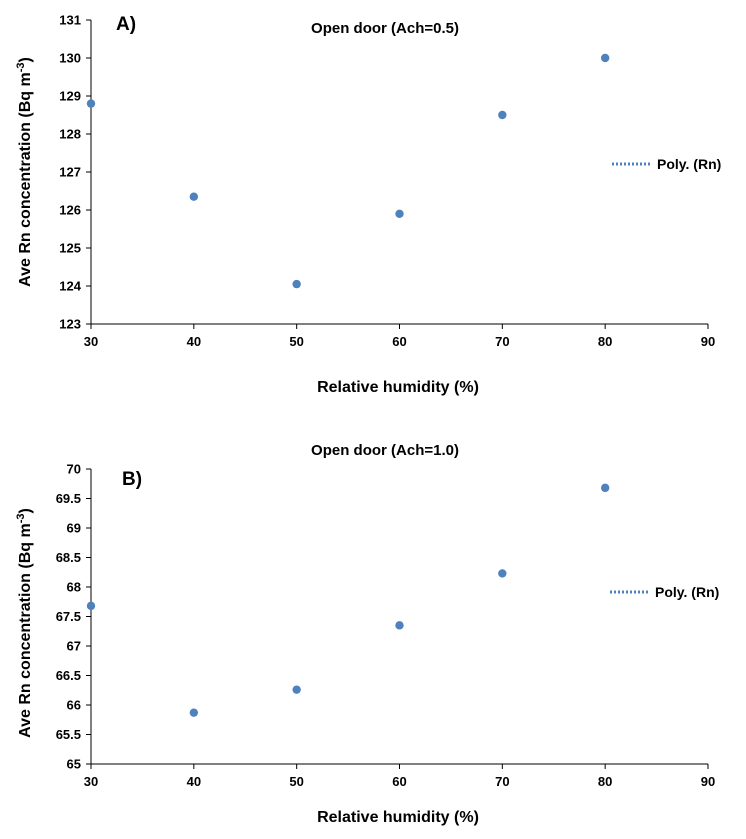  I want to click on chart-a-legend: Poly. (Rn), so click(666, 164).